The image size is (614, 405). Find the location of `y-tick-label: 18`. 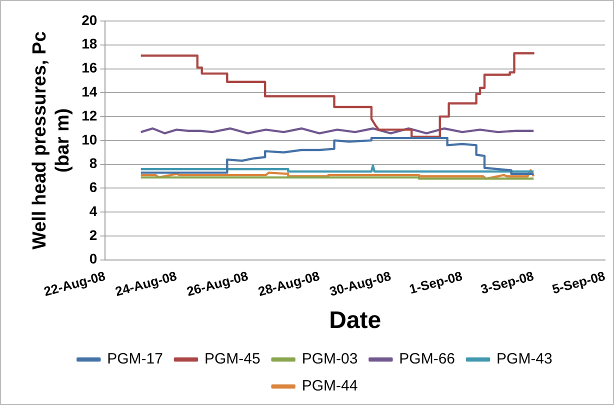

y-tick-label: 18 is located at coordinates (90, 44).